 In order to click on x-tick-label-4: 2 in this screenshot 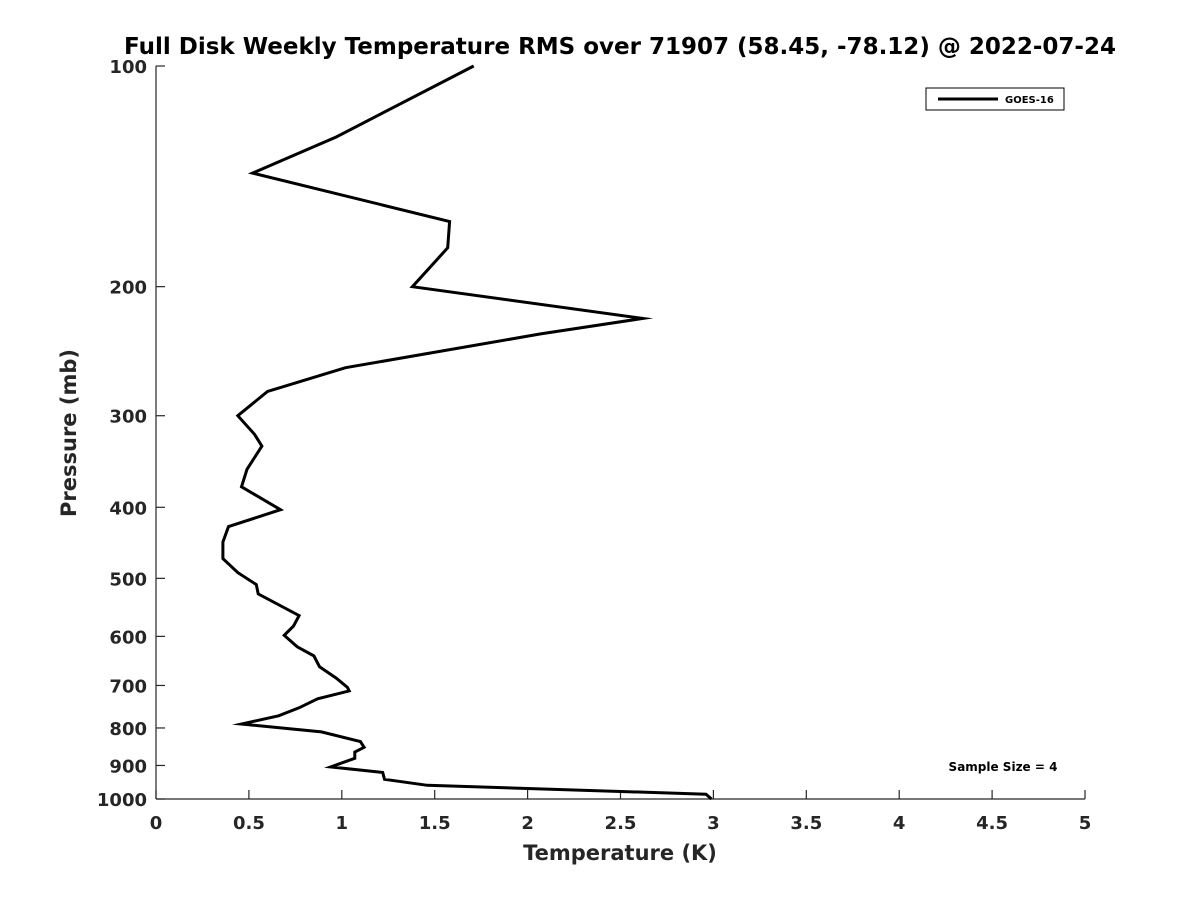, I will do `click(527, 823)`.